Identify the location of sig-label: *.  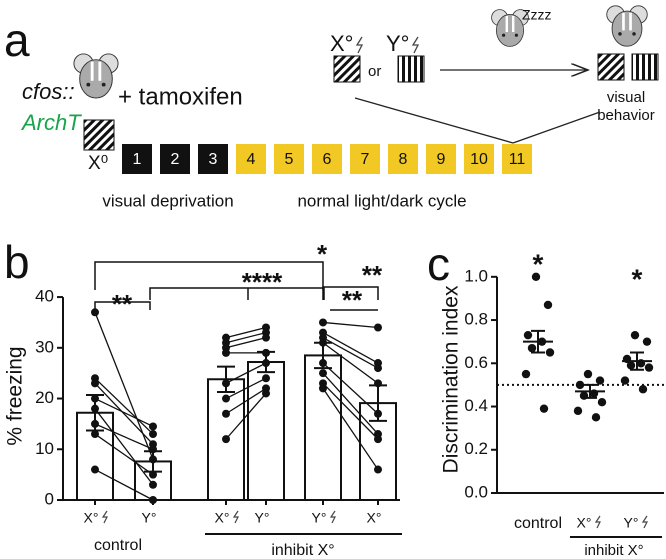
(322, 254).